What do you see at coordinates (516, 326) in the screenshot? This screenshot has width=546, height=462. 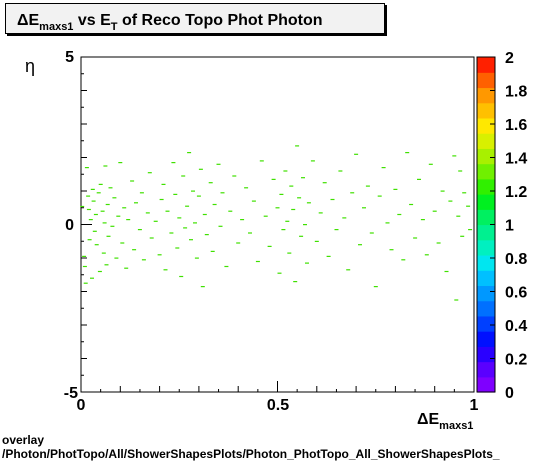 I see `colorbar-tick-label: 0.4` at bounding box center [516, 326].